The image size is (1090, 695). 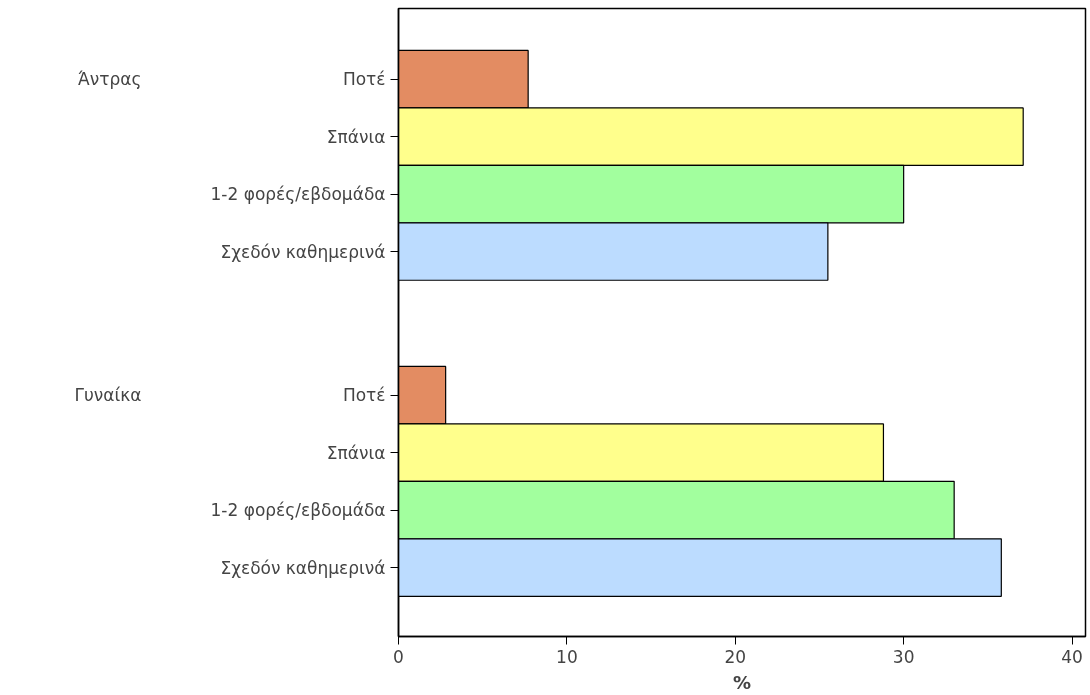 I want to click on x-tick-label: 30, so click(x=903, y=656).